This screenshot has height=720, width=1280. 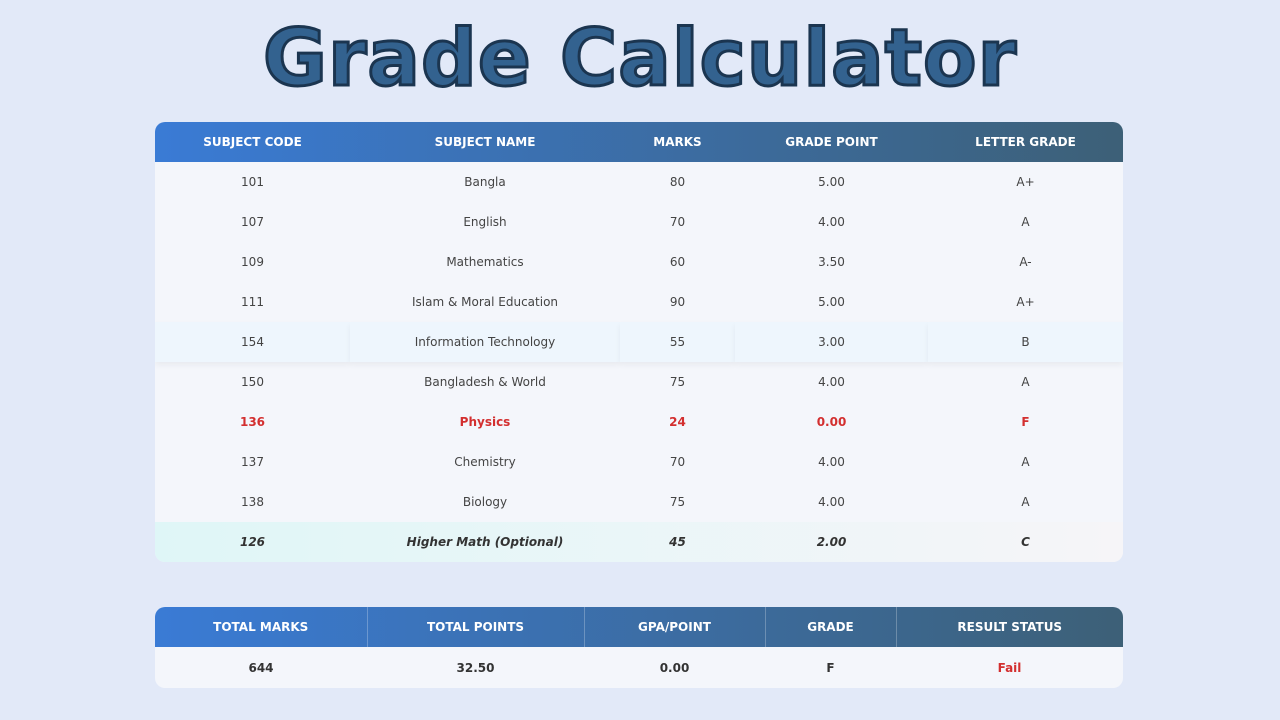 What do you see at coordinates (485, 262) in the screenshot?
I see `cell: Mathematics` at bounding box center [485, 262].